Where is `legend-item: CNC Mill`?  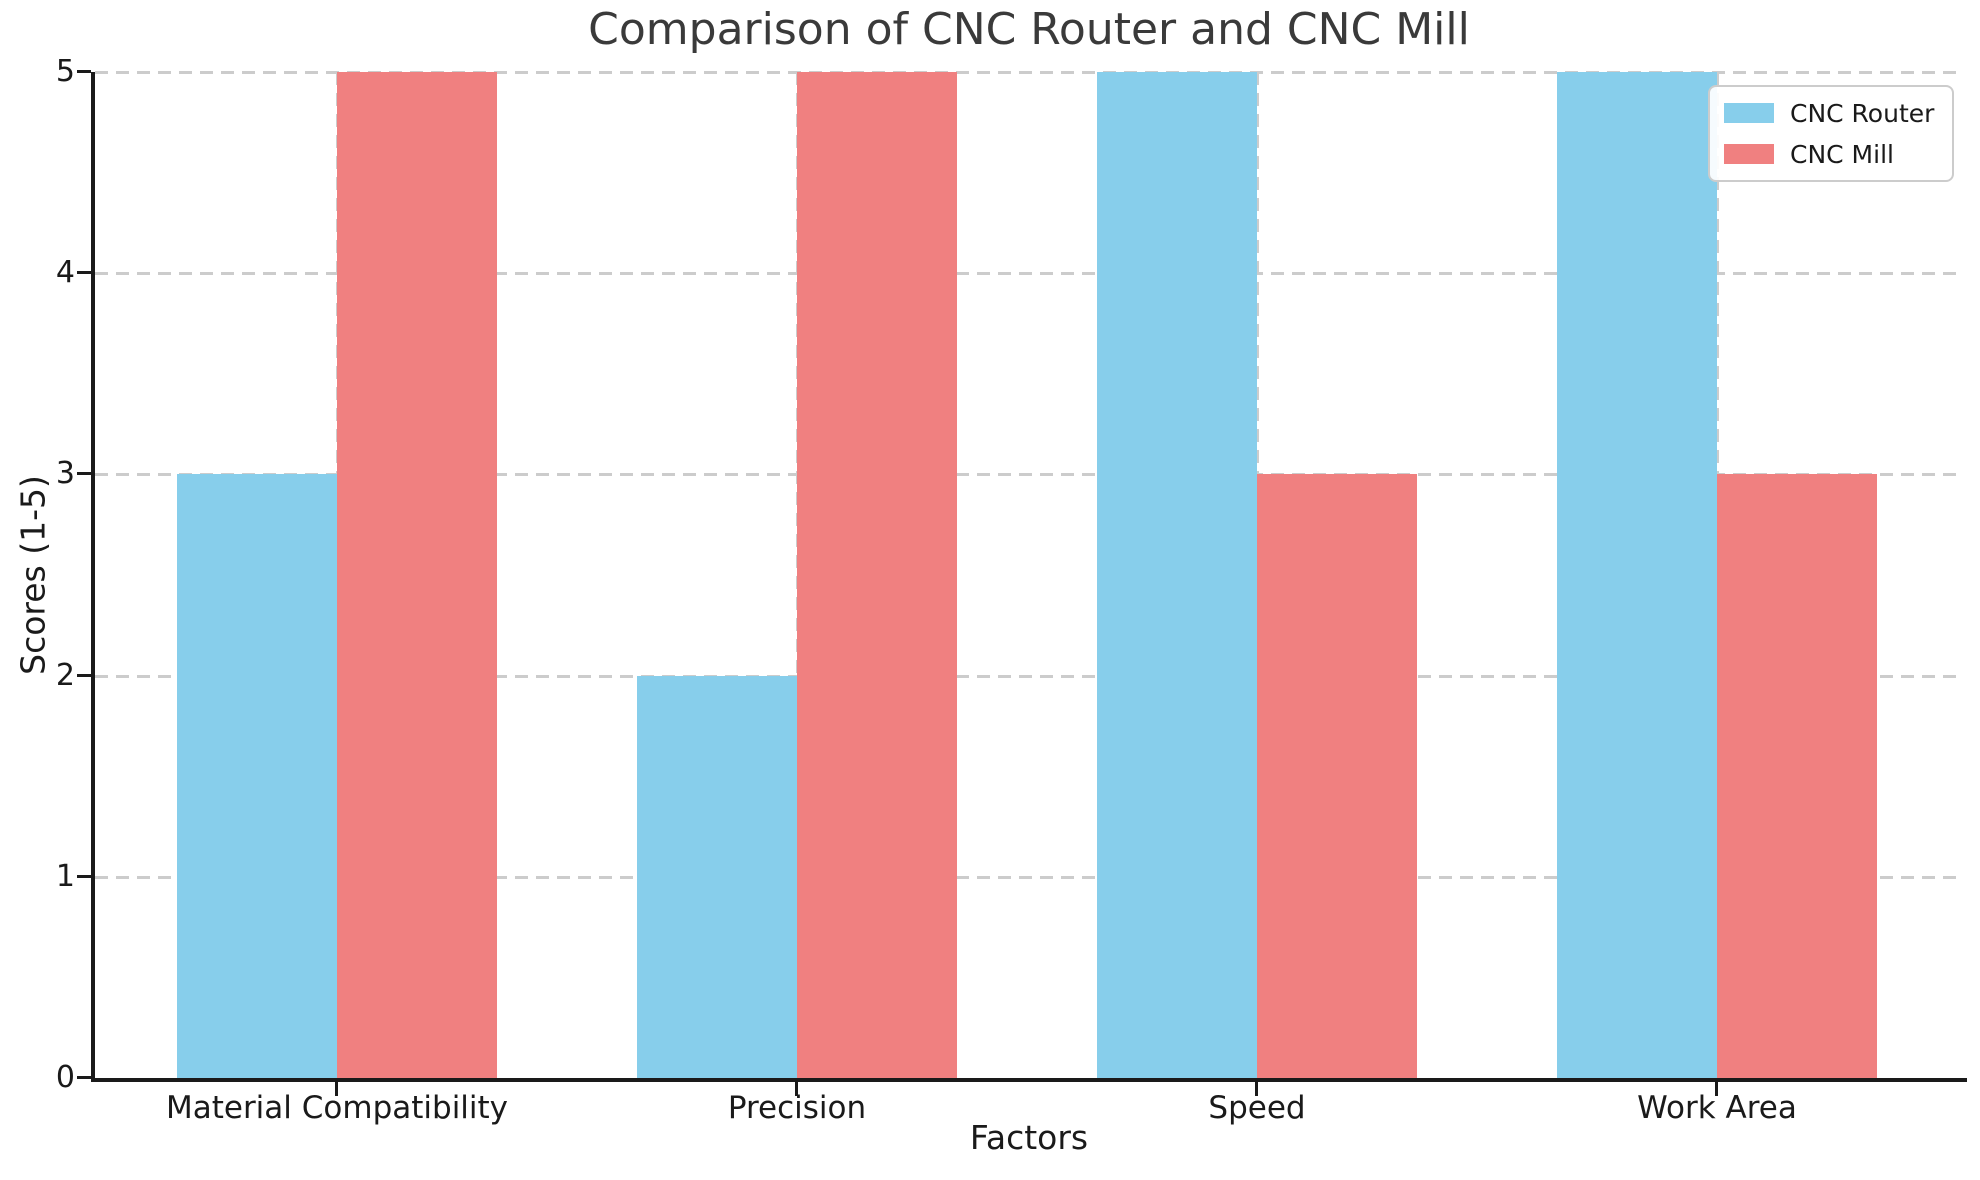 legend-item: CNC Mill is located at coordinates (1829, 154).